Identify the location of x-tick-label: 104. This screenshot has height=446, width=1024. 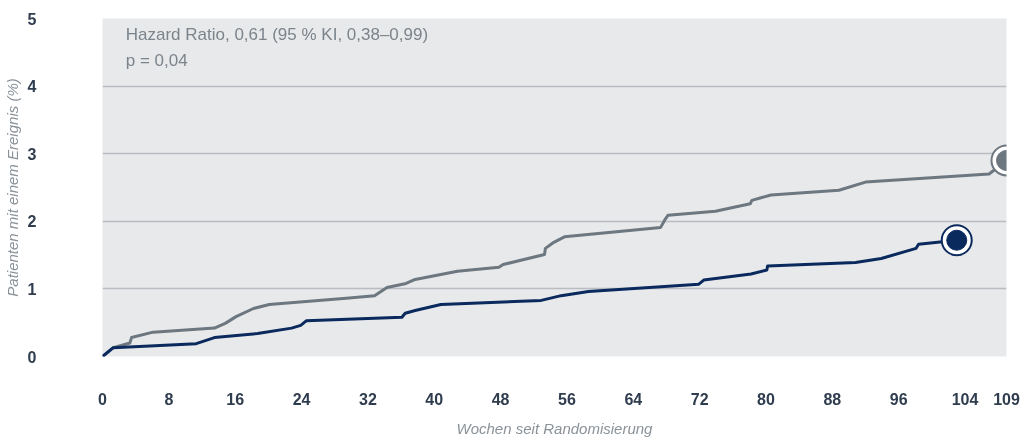
(965, 399).